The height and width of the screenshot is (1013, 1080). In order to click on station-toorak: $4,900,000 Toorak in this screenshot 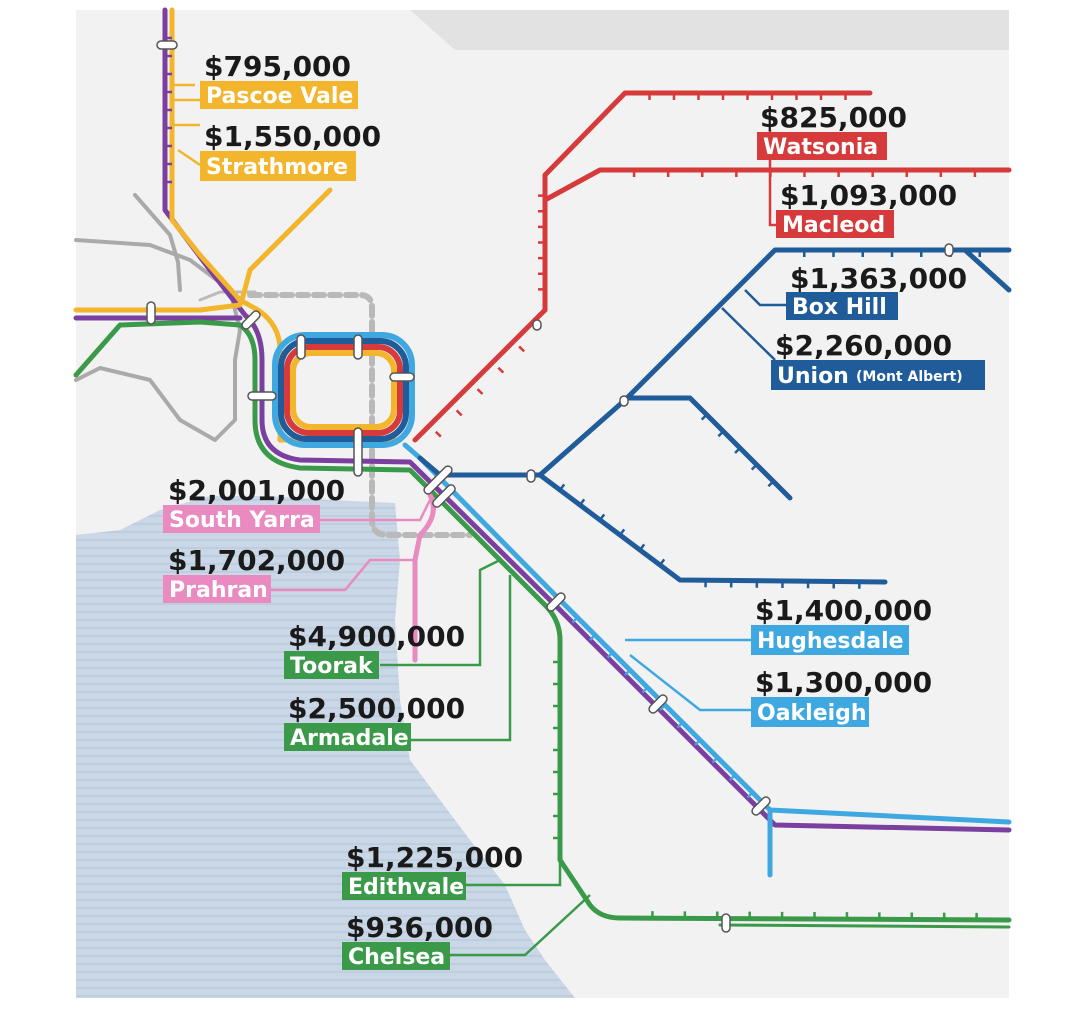, I will do `click(374, 649)`.